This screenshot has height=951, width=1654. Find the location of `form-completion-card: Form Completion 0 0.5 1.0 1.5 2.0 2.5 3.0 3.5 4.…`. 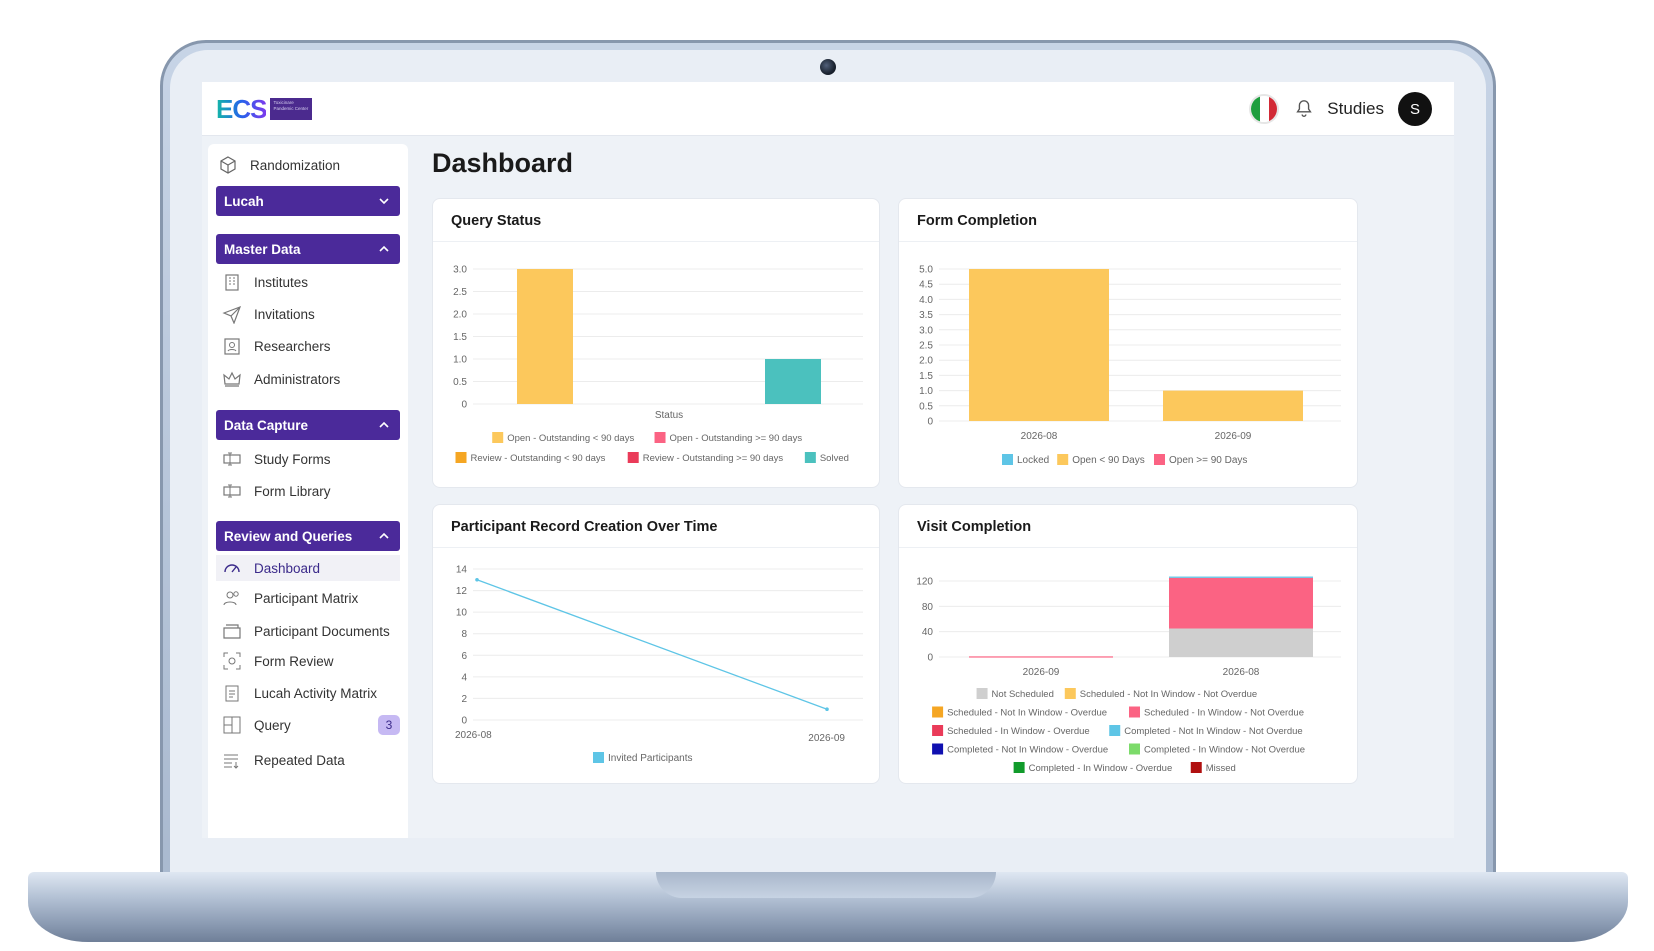

form-completion-card: Form Completion 0 0.5 1.0 1.5 2.0 2.5 3.0 3.5 4.… is located at coordinates (1128, 343).